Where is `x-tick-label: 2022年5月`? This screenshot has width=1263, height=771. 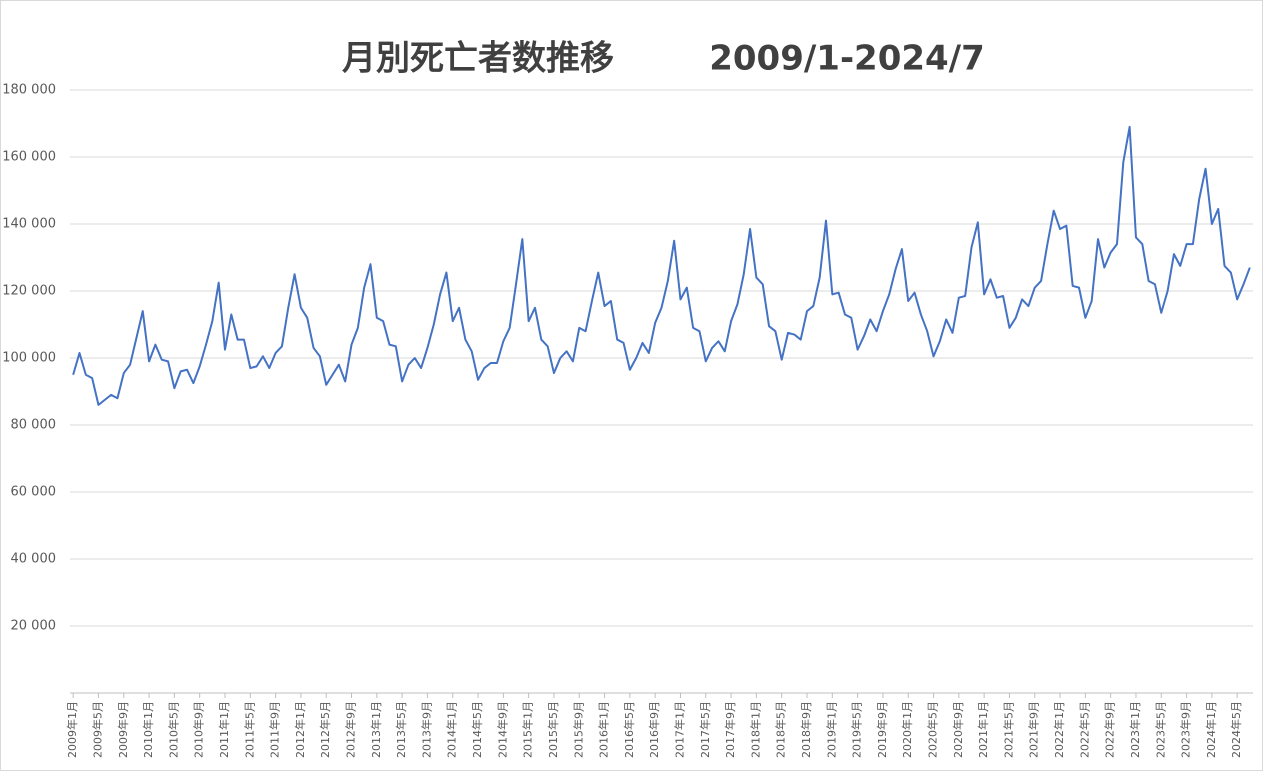 x-tick-label: 2022年5月 is located at coordinates (1084, 729).